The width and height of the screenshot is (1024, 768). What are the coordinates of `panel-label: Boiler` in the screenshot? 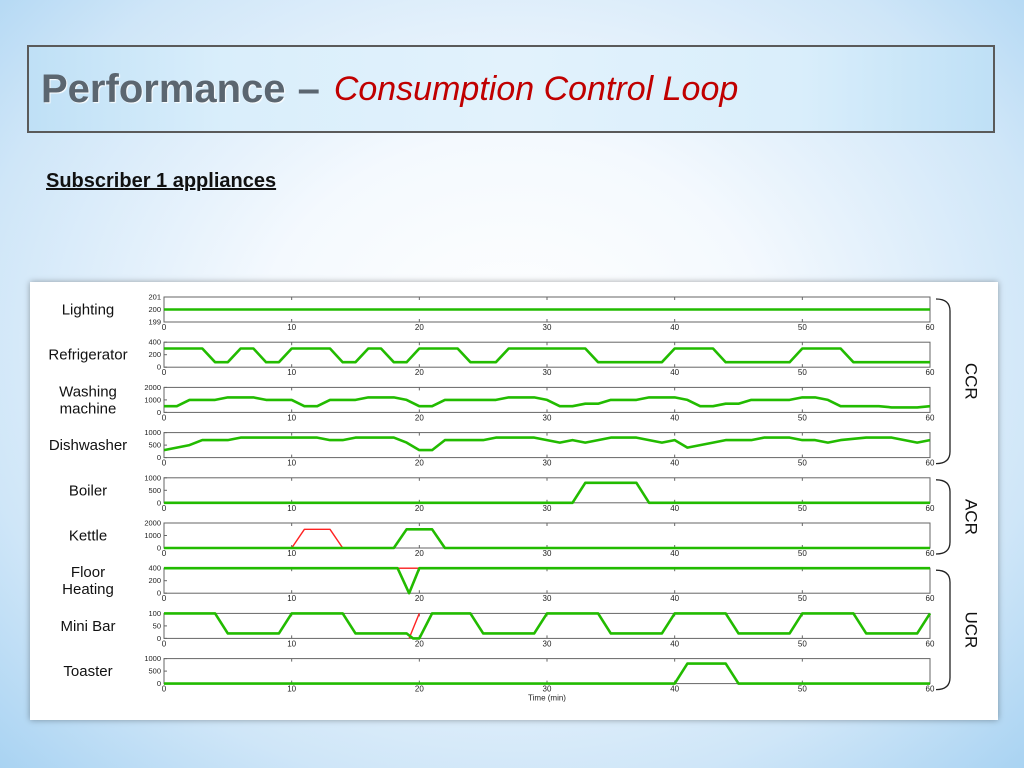 It's located at (88, 490).